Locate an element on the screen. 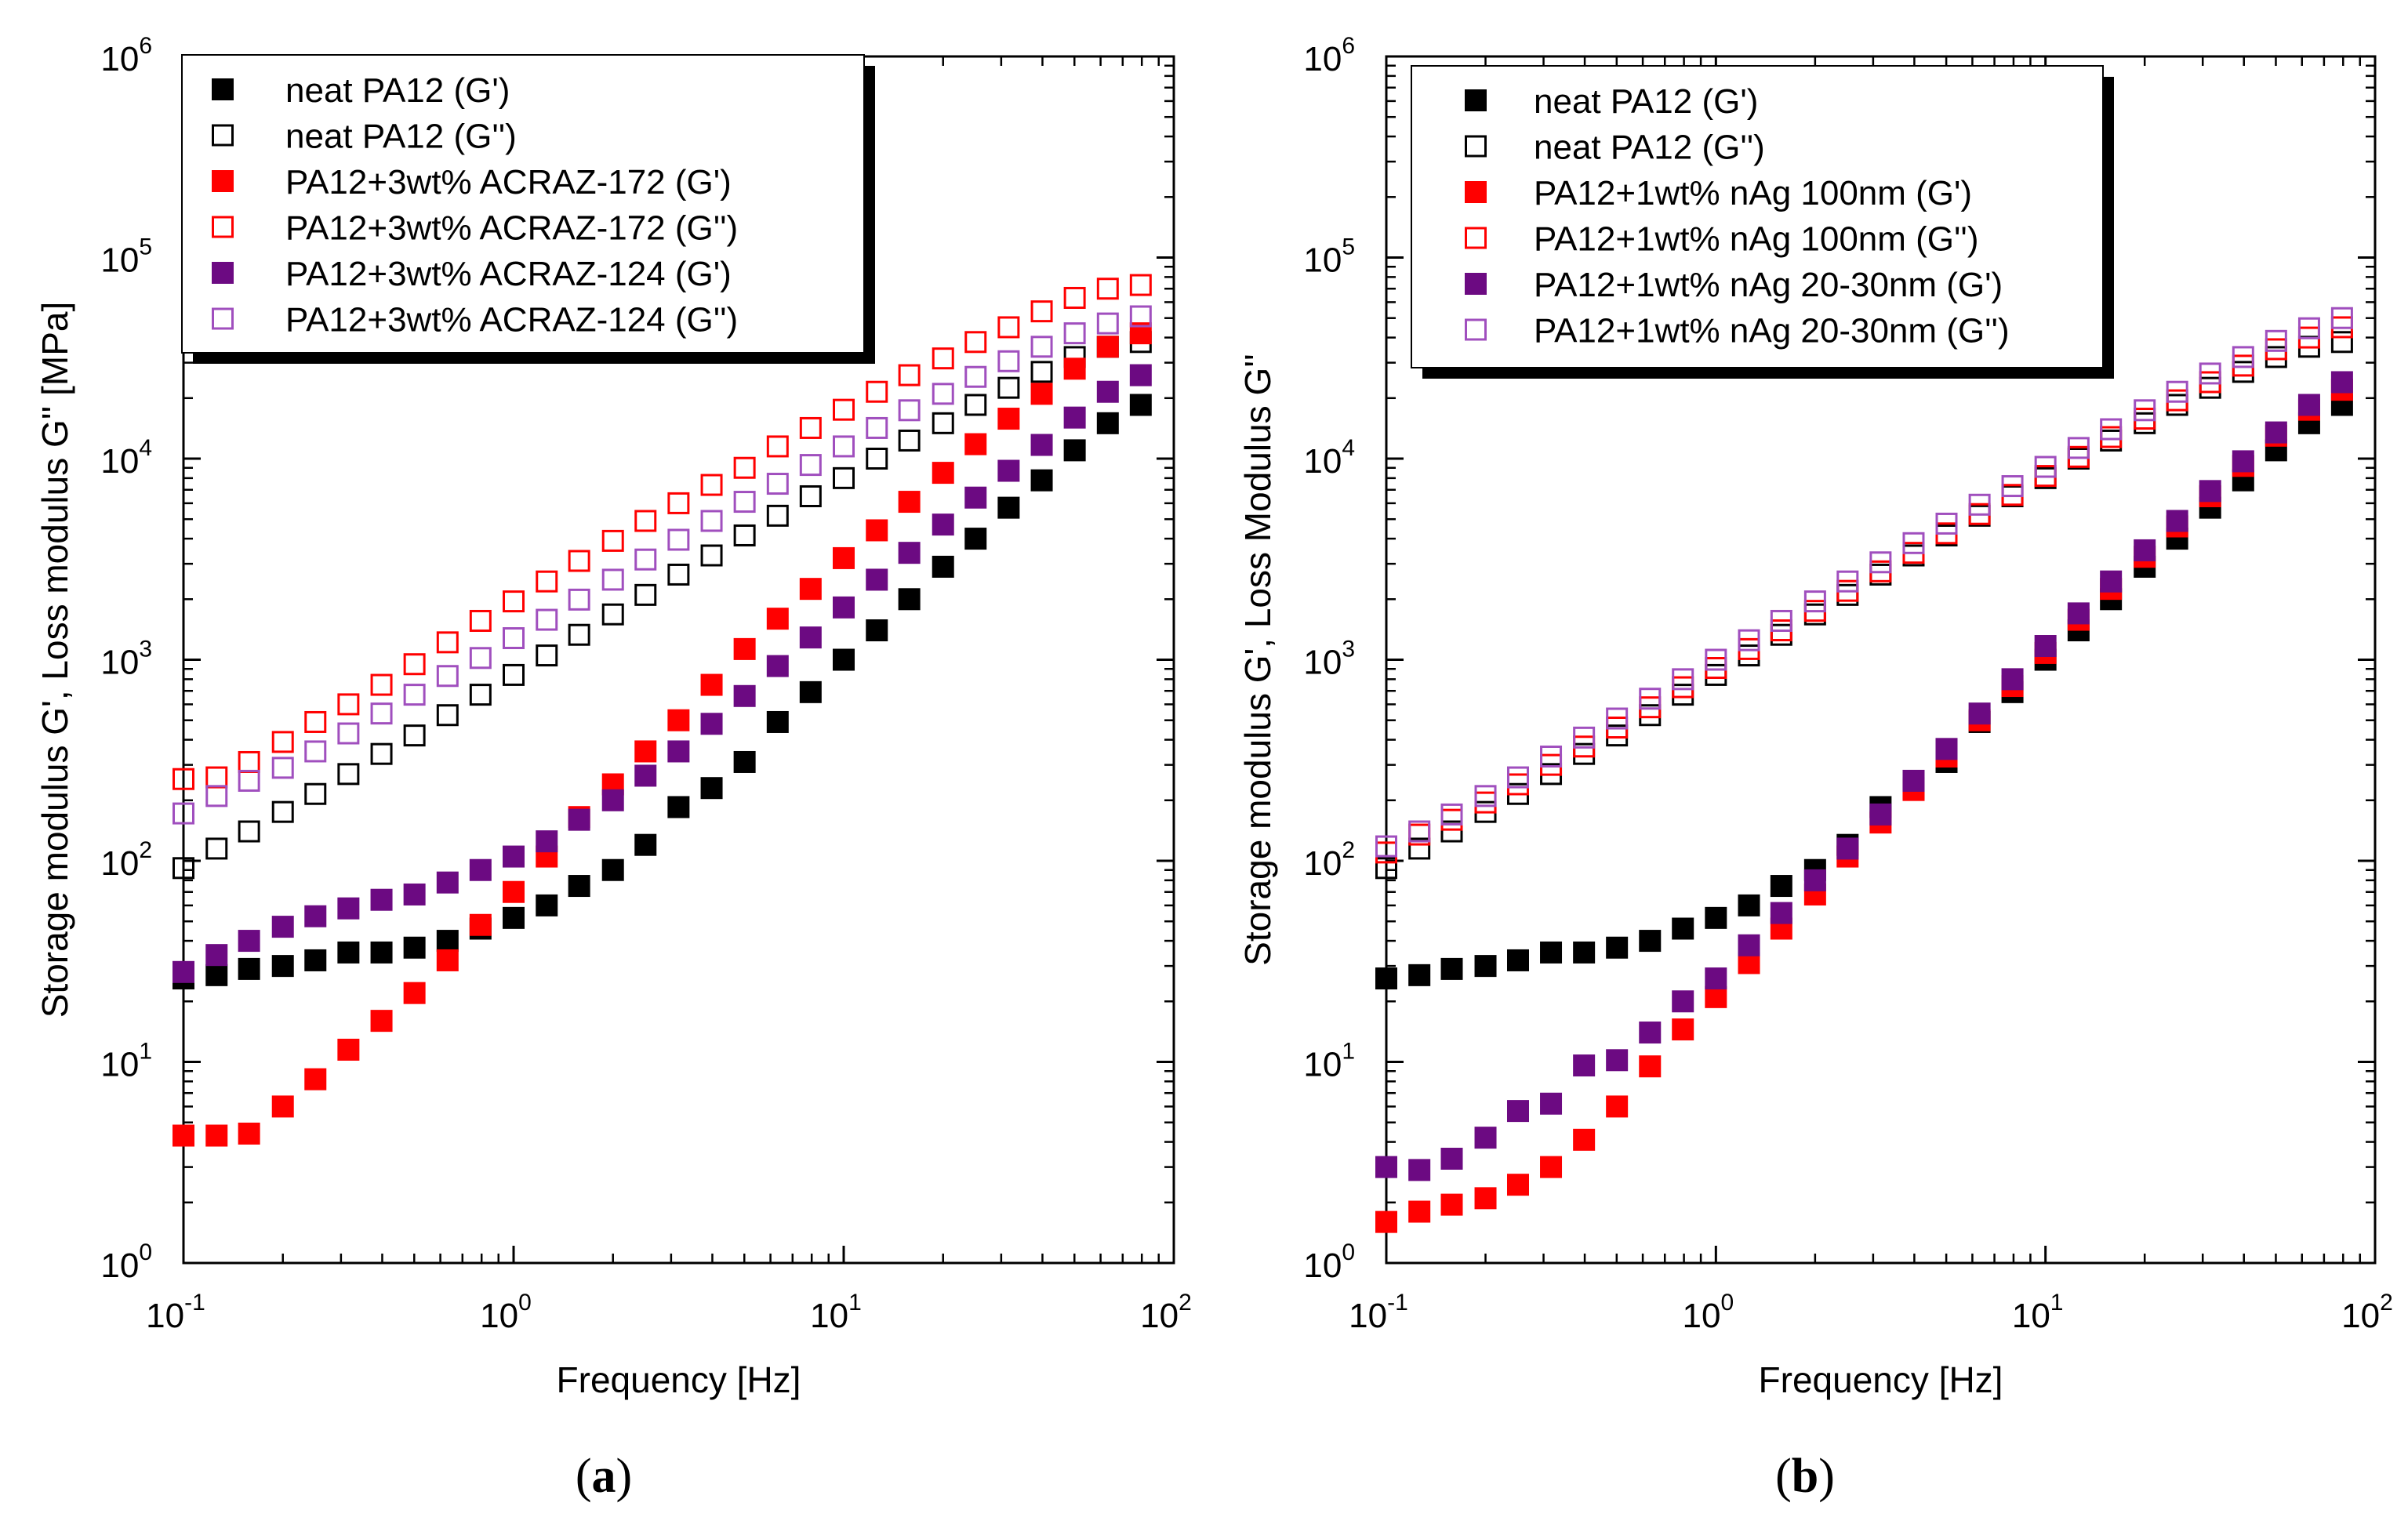  panel-b-label: (b) is located at coordinates (1805, 1476).